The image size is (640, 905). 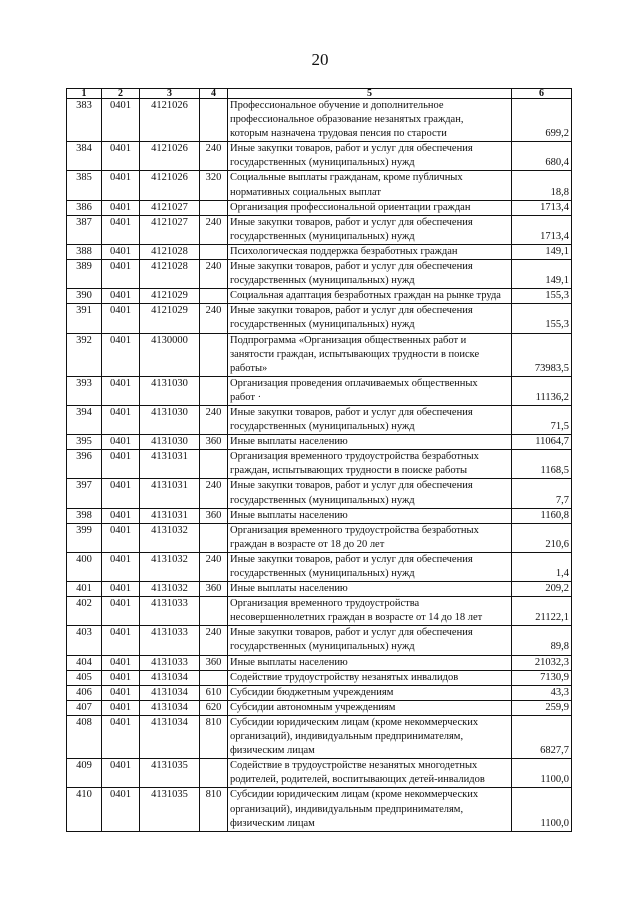 What do you see at coordinates (169, 354) in the screenshot?
I see `target-code: 4130000` at bounding box center [169, 354].